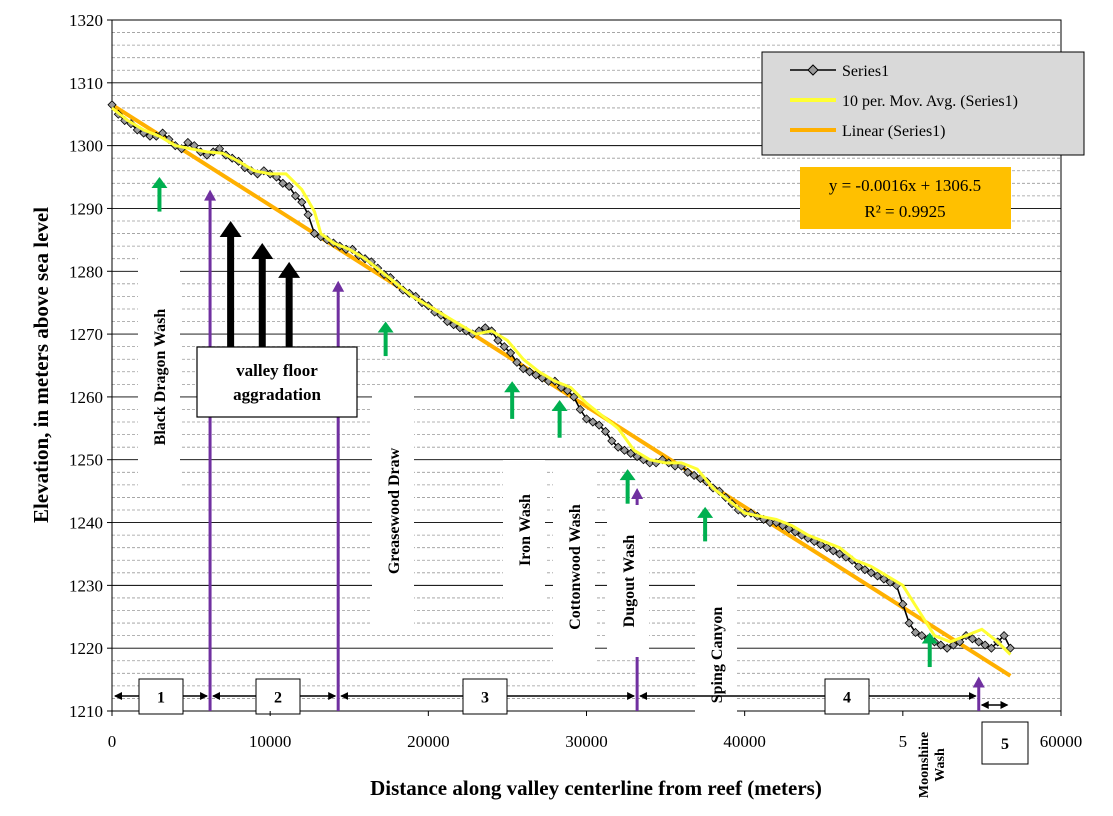  I want to click on legend-label-movavg: 10 per. Mov. Avg. (Series1), so click(930, 101).